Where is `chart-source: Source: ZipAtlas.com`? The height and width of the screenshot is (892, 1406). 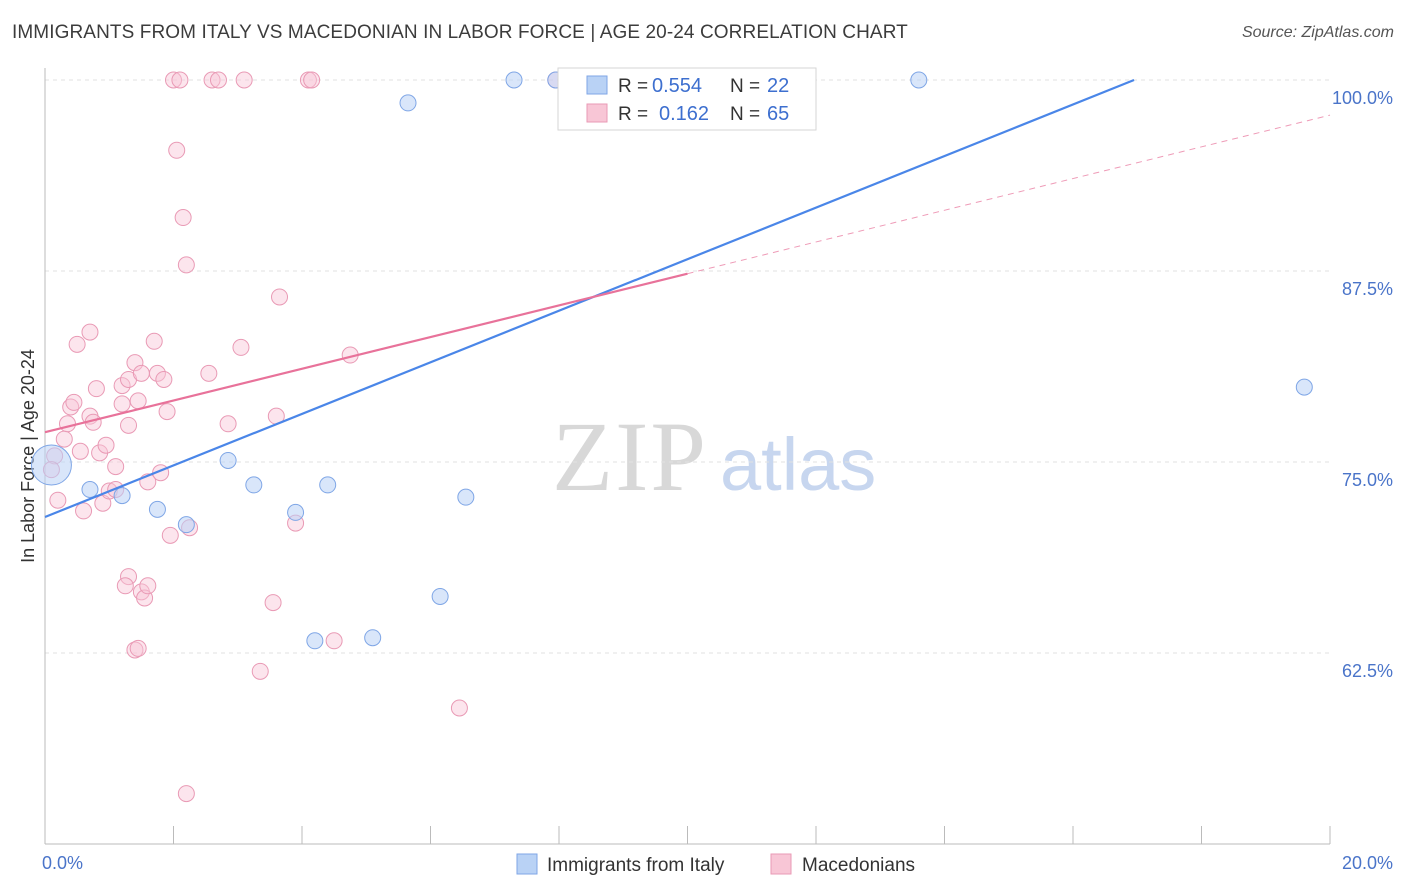
chart-source: Source: ZipAtlas.com is located at coordinates (1317, 32).